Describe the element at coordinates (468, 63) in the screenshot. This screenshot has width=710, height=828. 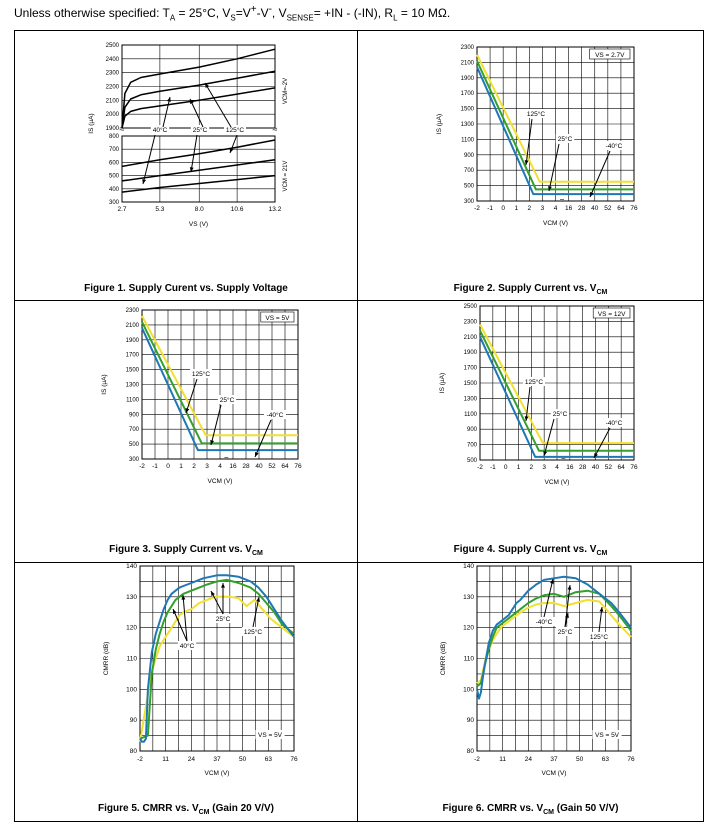
I see `fig2-ytick-1: 2100` at that location.